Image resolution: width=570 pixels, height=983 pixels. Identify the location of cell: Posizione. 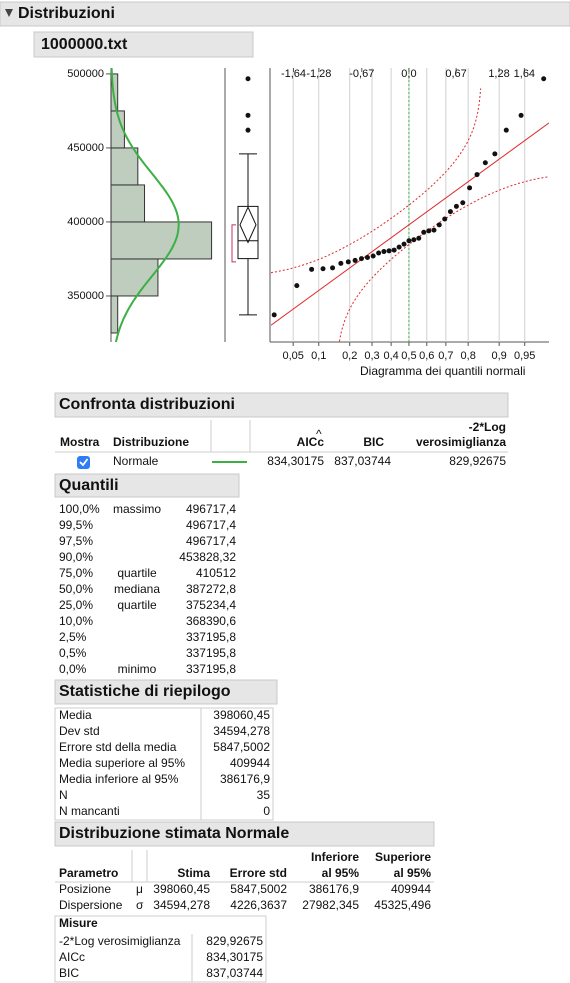
(85, 889).